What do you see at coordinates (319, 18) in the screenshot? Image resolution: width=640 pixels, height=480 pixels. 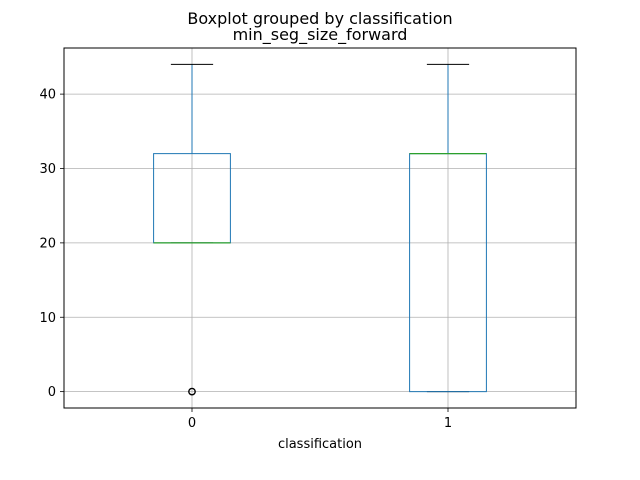 I see `chart-suptitle: Boxplot grouped by classification` at bounding box center [319, 18].